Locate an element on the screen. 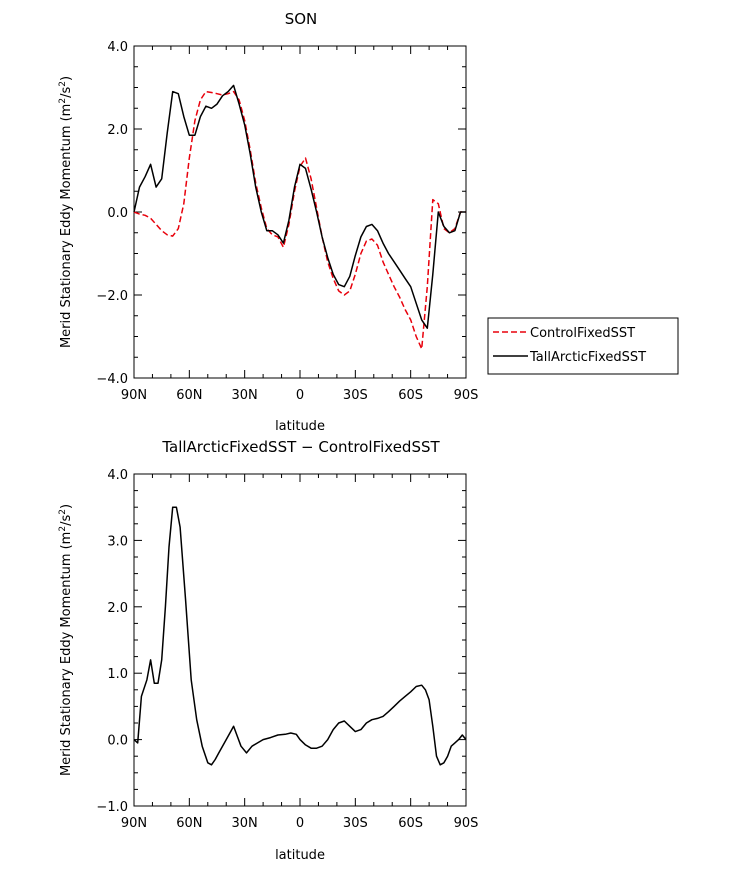  y-tick-label: −4.0 is located at coordinates (112, 379).